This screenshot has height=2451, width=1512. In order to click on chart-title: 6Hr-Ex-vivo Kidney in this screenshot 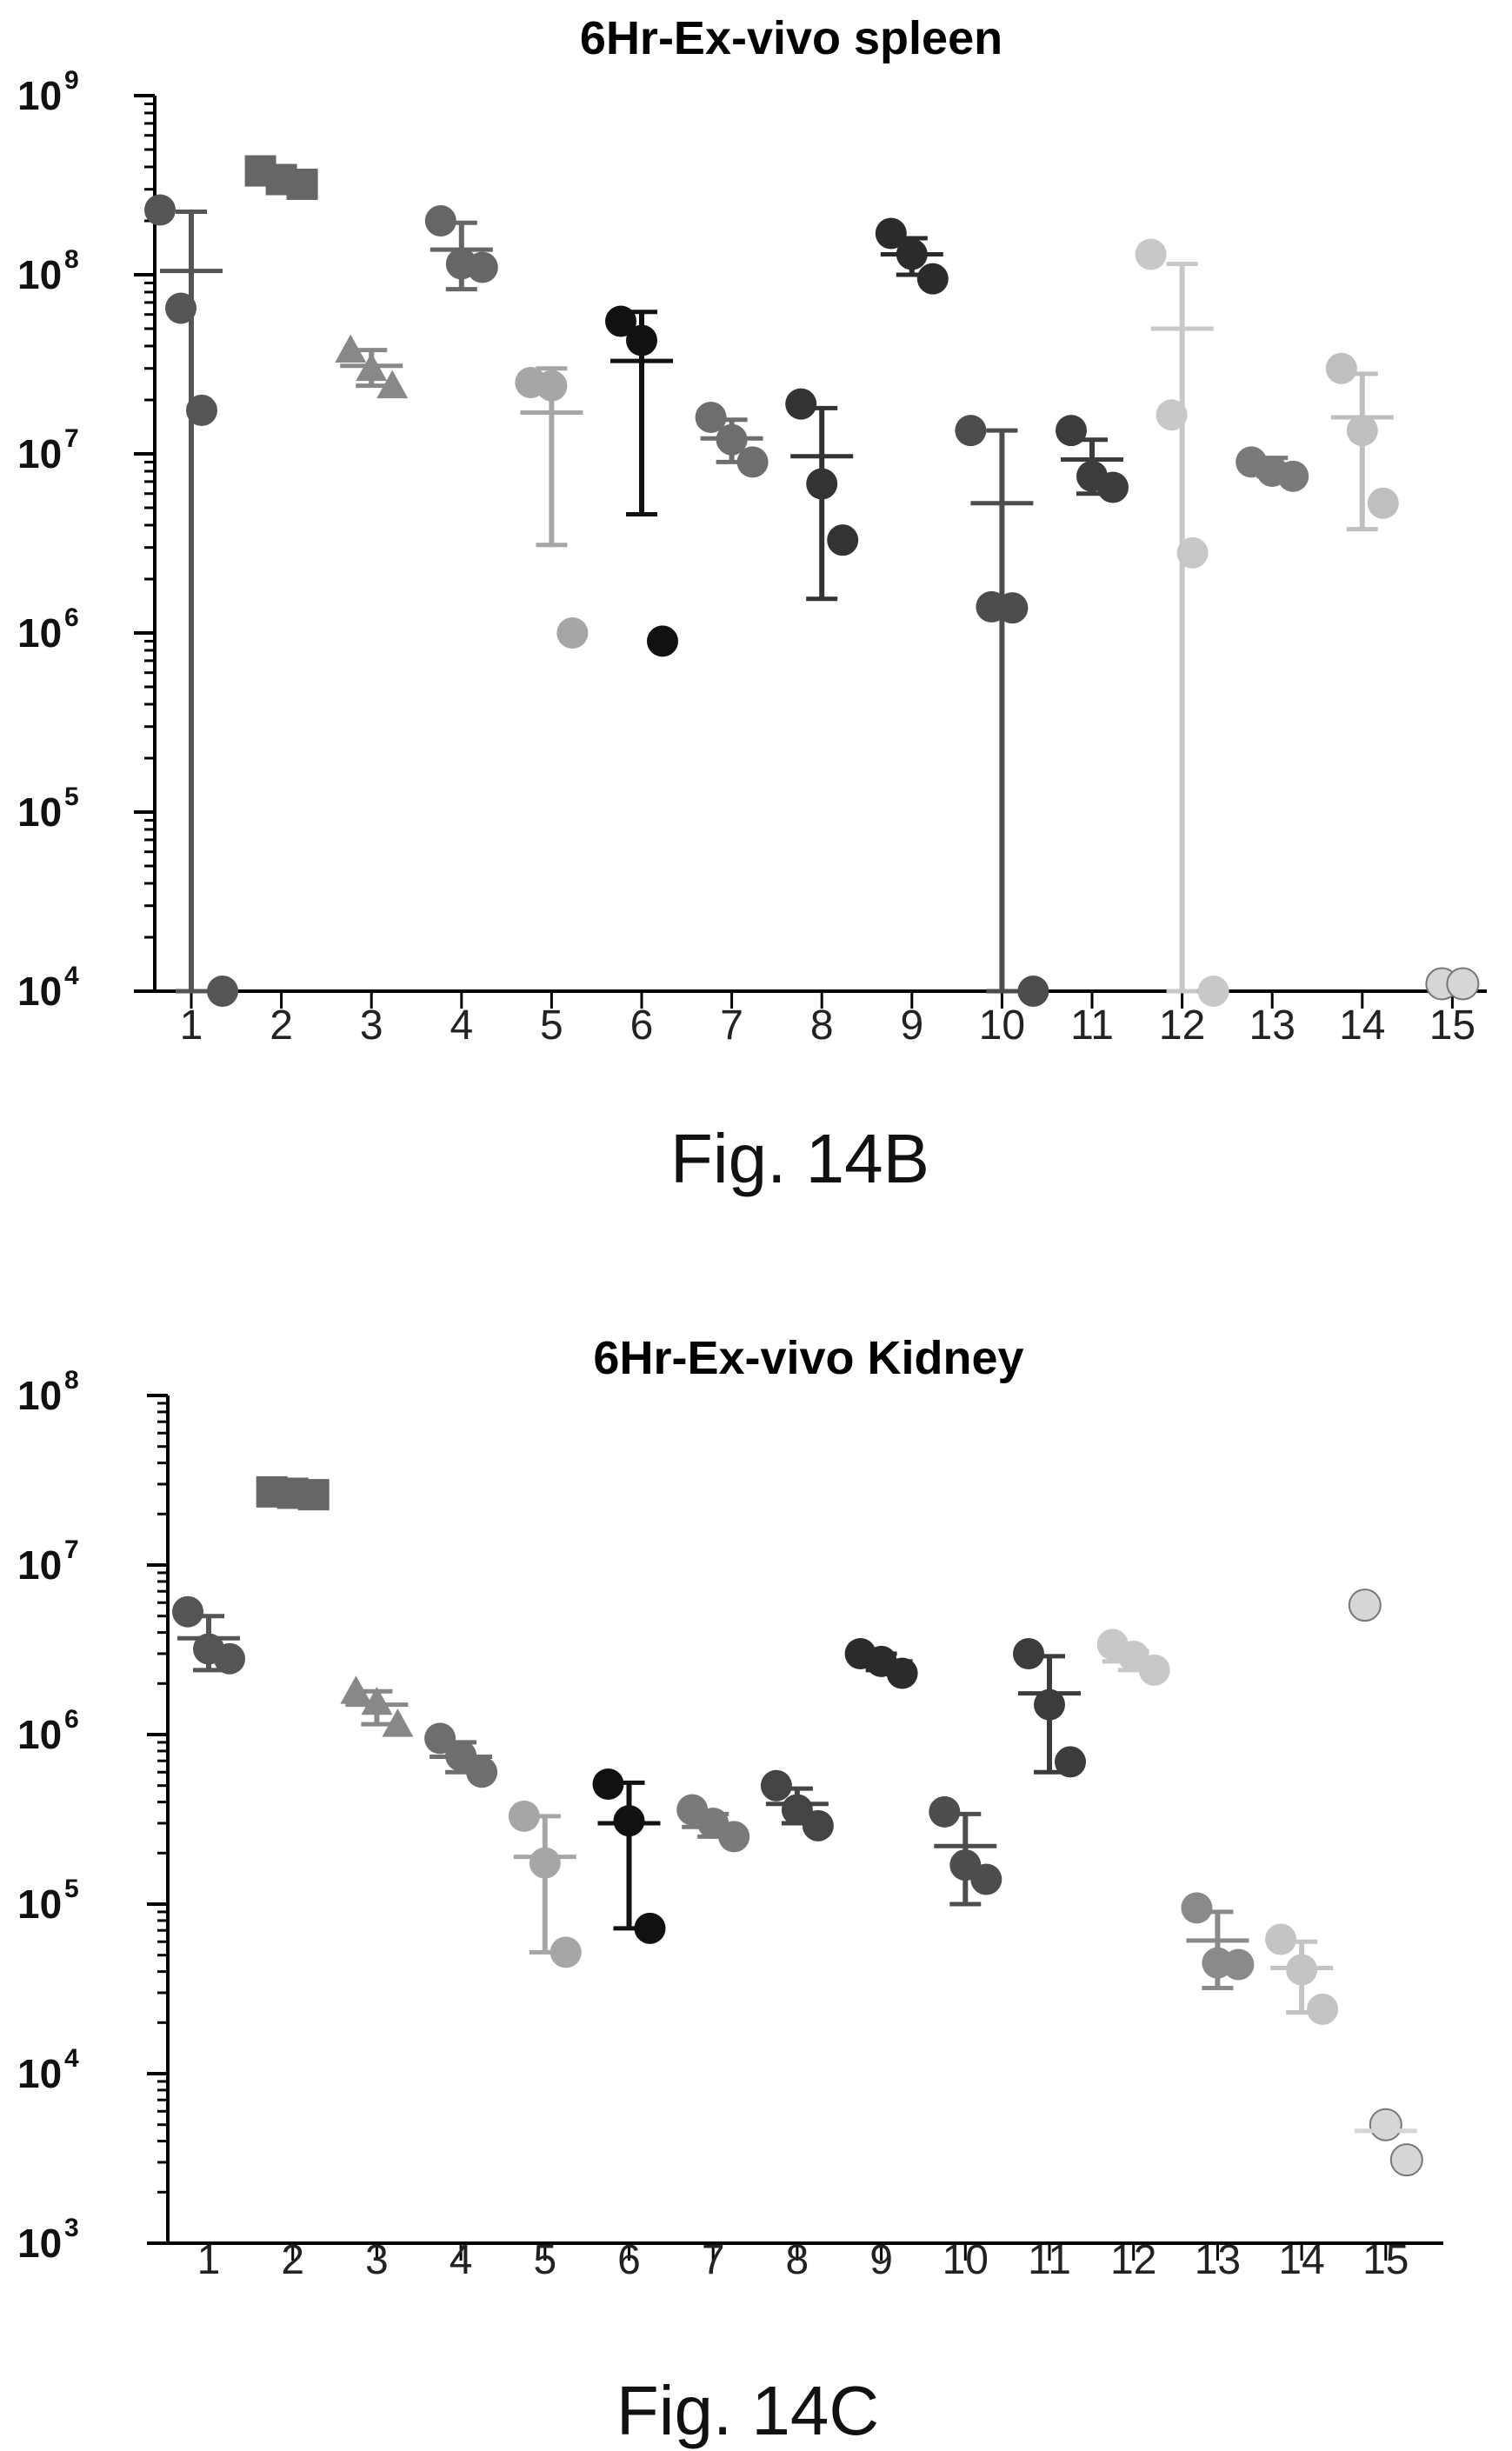, I will do `click(808, 1358)`.